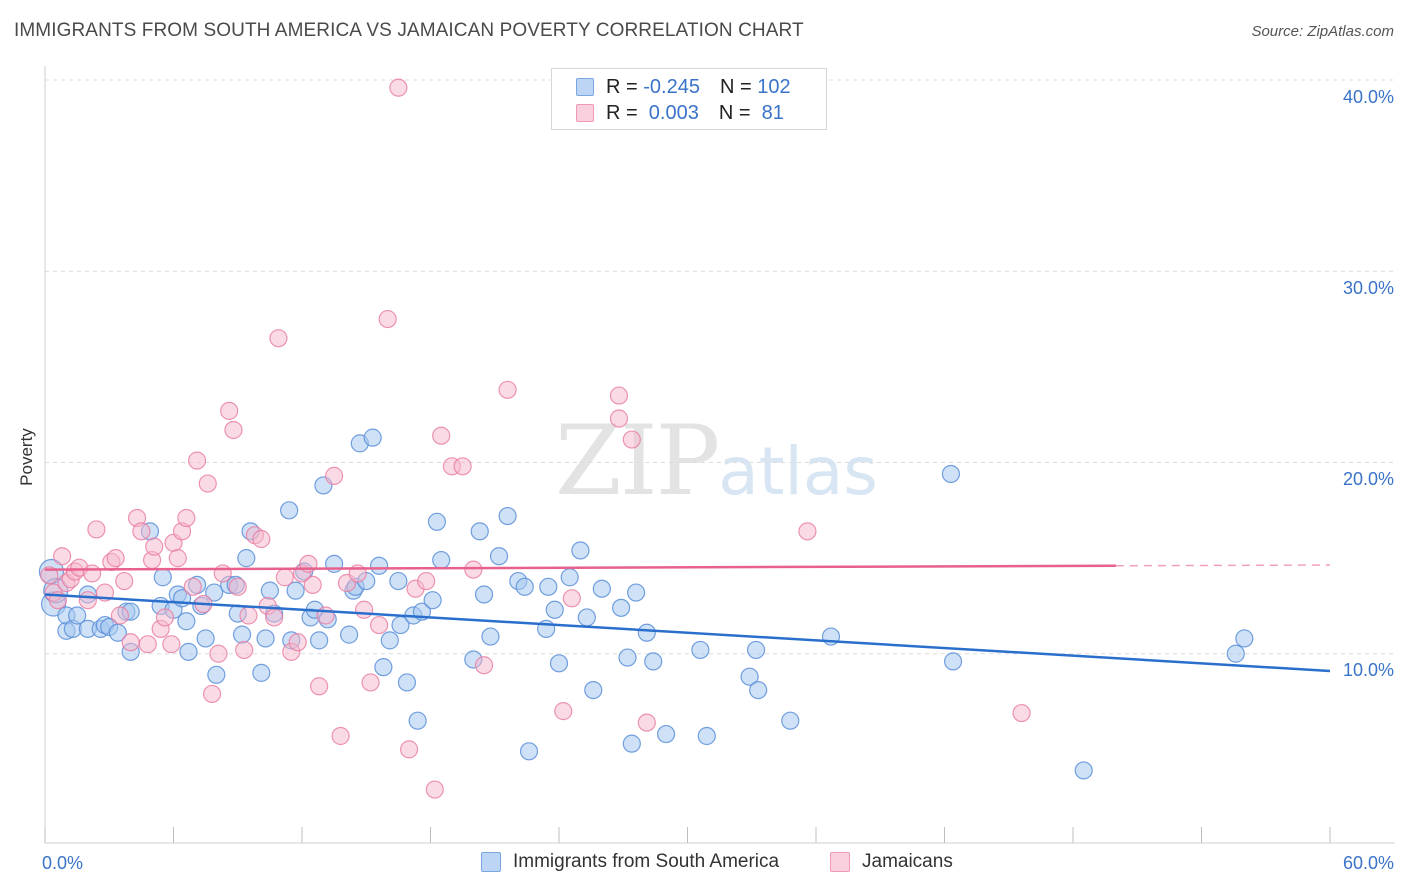 The height and width of the screenshot is (892, 1406). I want to click on trend-line-south-america, so click(687, 633).